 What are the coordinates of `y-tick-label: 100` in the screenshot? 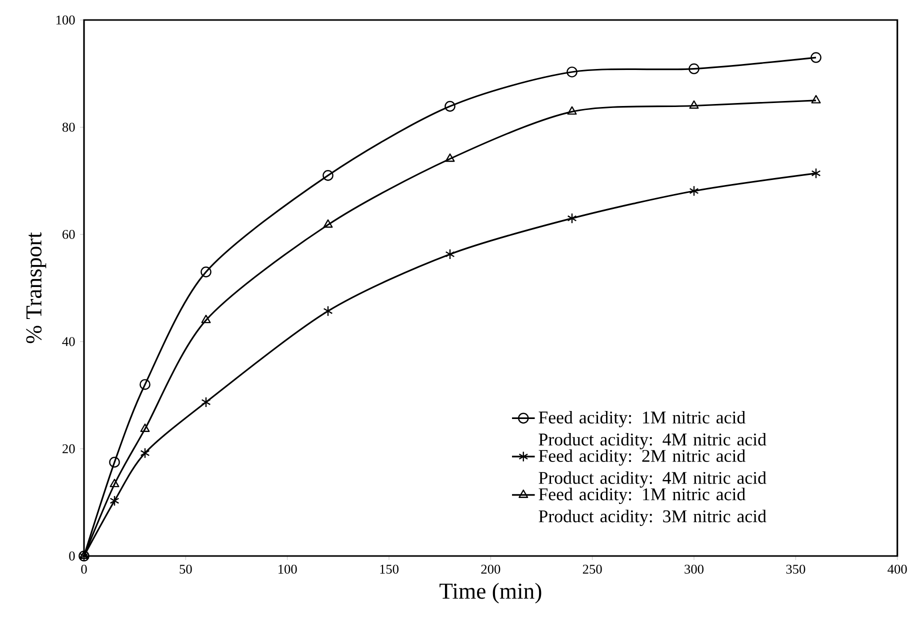 It's located at (65, 20).